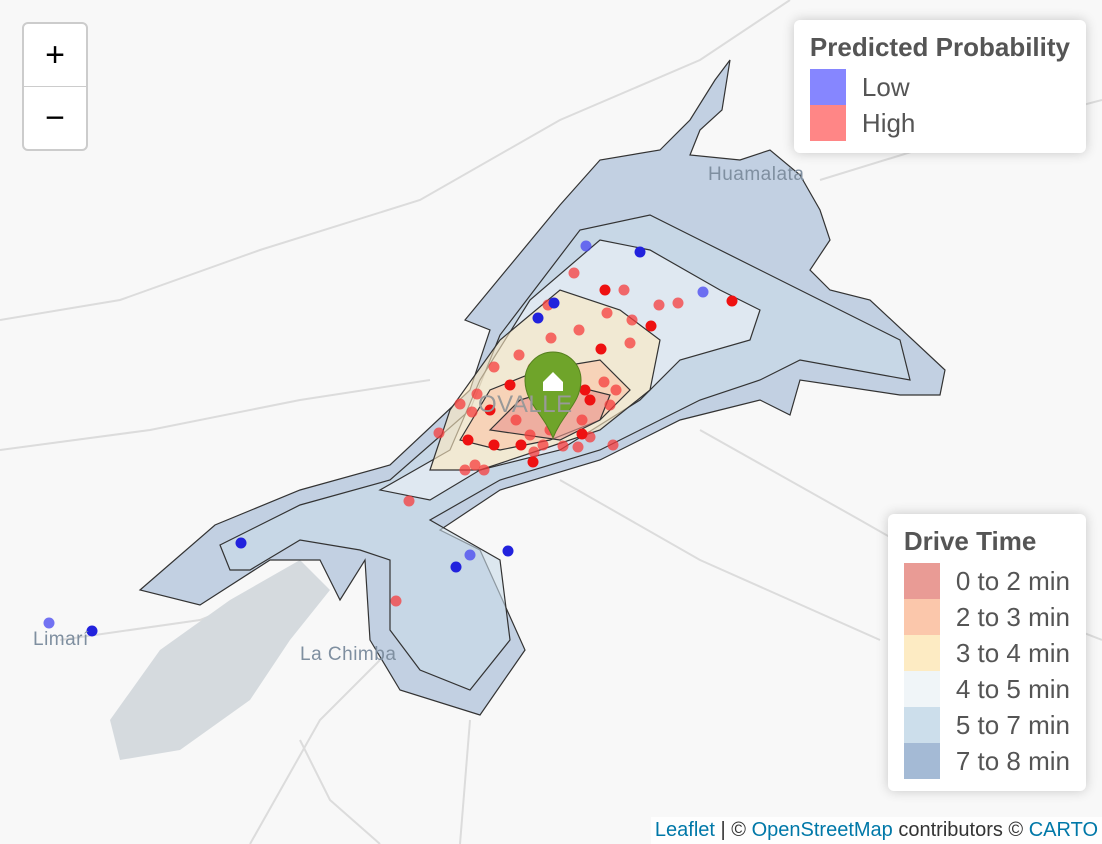 The width and height of the screenshot is (1102, 844). Describe the element at coordinates (970, 541) in the screenshot. I see `legend-title: Drive Time` at that location.